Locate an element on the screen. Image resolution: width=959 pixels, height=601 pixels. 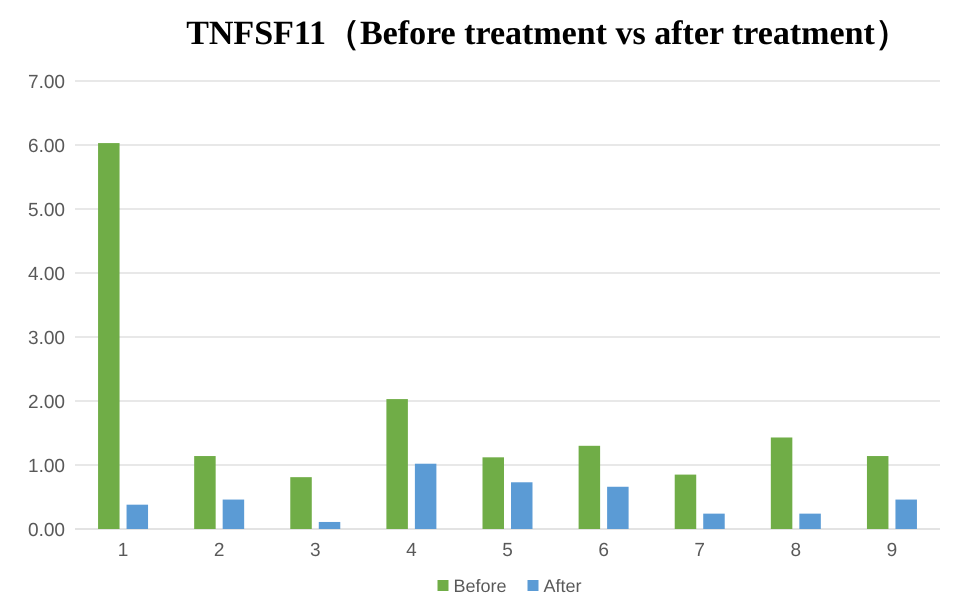
y-tick-label: 7.00 is located at coordinates (46, 82).